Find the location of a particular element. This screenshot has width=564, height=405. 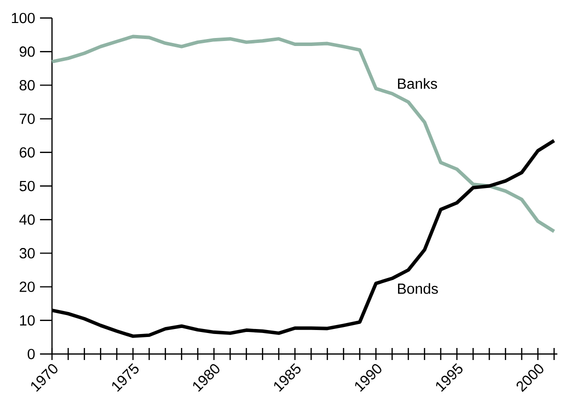

y-tick-label: 60 is located at coordinates (27, 152).